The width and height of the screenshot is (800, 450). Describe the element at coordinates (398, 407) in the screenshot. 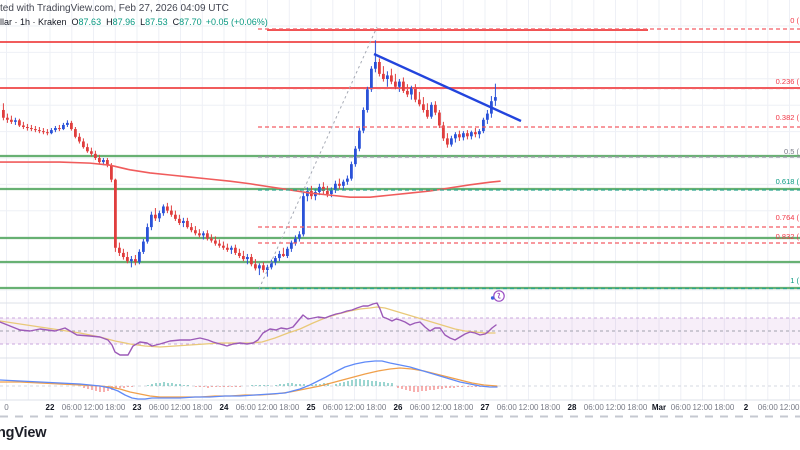

I see `time-tick-day: 26` at that location.